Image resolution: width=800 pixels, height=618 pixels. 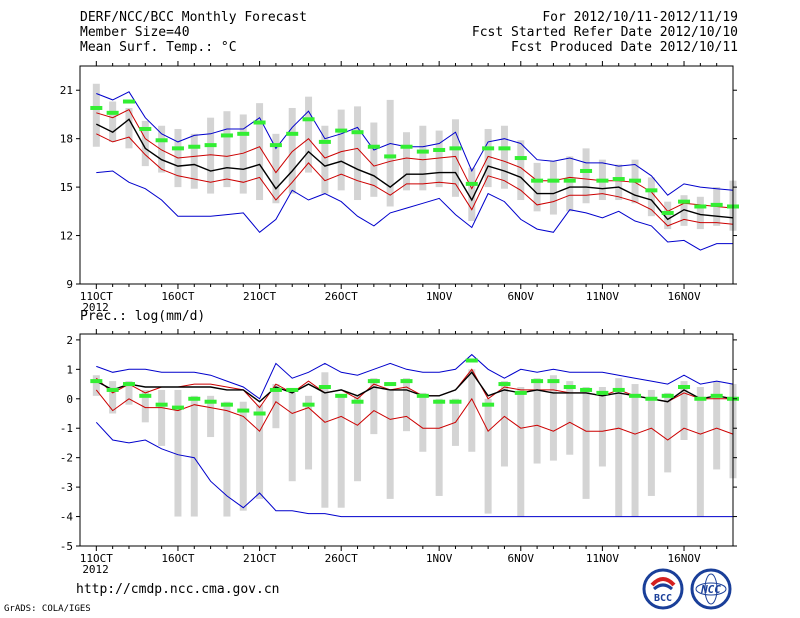 What do you see at coordinates (439, 296) in the screenshot?
I see `x-tick-label: 1NOV` at bounding box center [439, 296].